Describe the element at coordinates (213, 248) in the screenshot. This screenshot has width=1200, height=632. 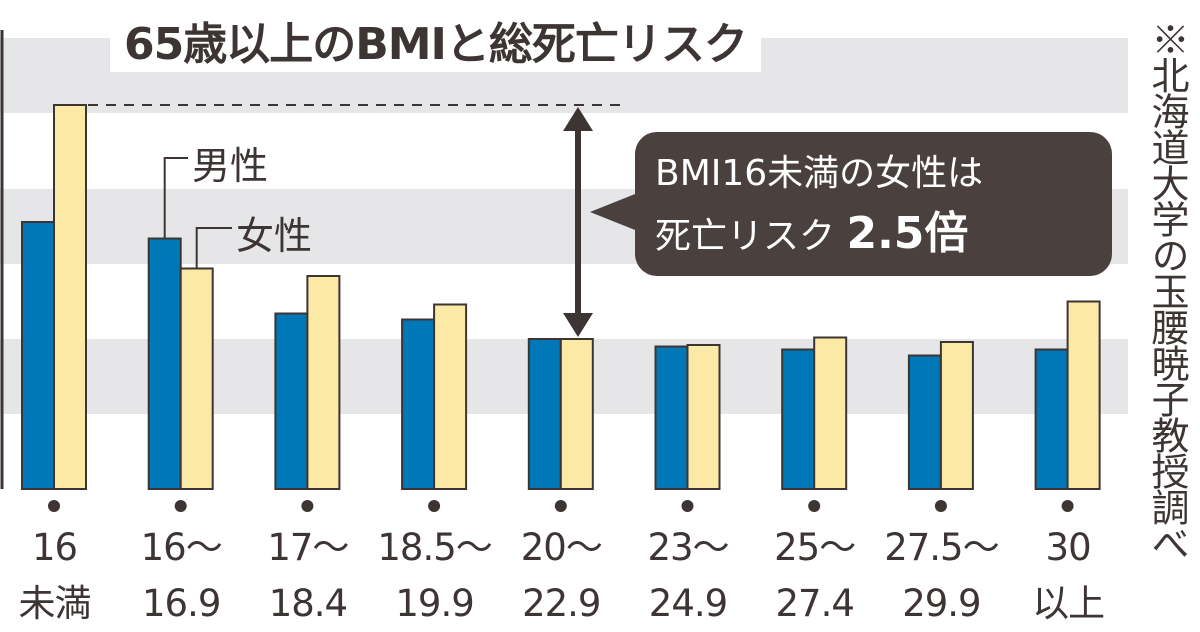
I see `legend-leader-female` at that location.